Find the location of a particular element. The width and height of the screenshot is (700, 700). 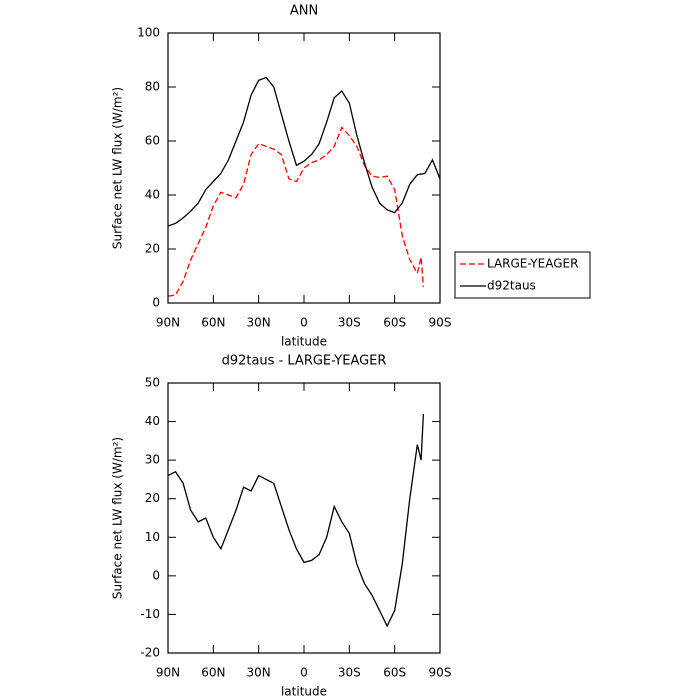

chart-title: ANN is located at coordinates (304, 11).